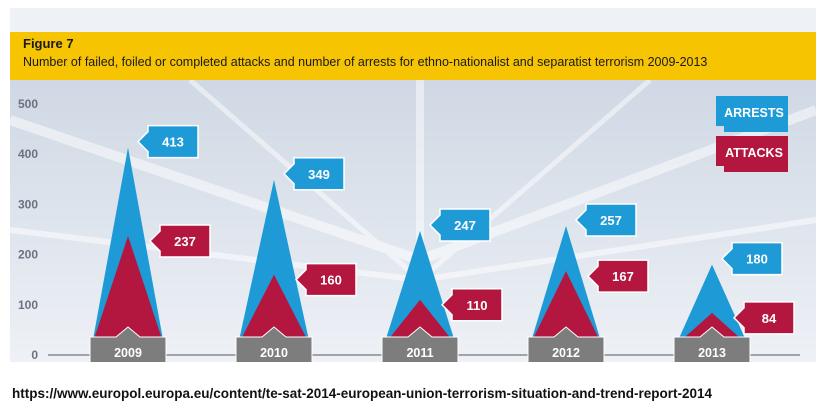 This screenshot has width=834, height=414. I want to click on y-tick-label: 300, so click(28, 204).